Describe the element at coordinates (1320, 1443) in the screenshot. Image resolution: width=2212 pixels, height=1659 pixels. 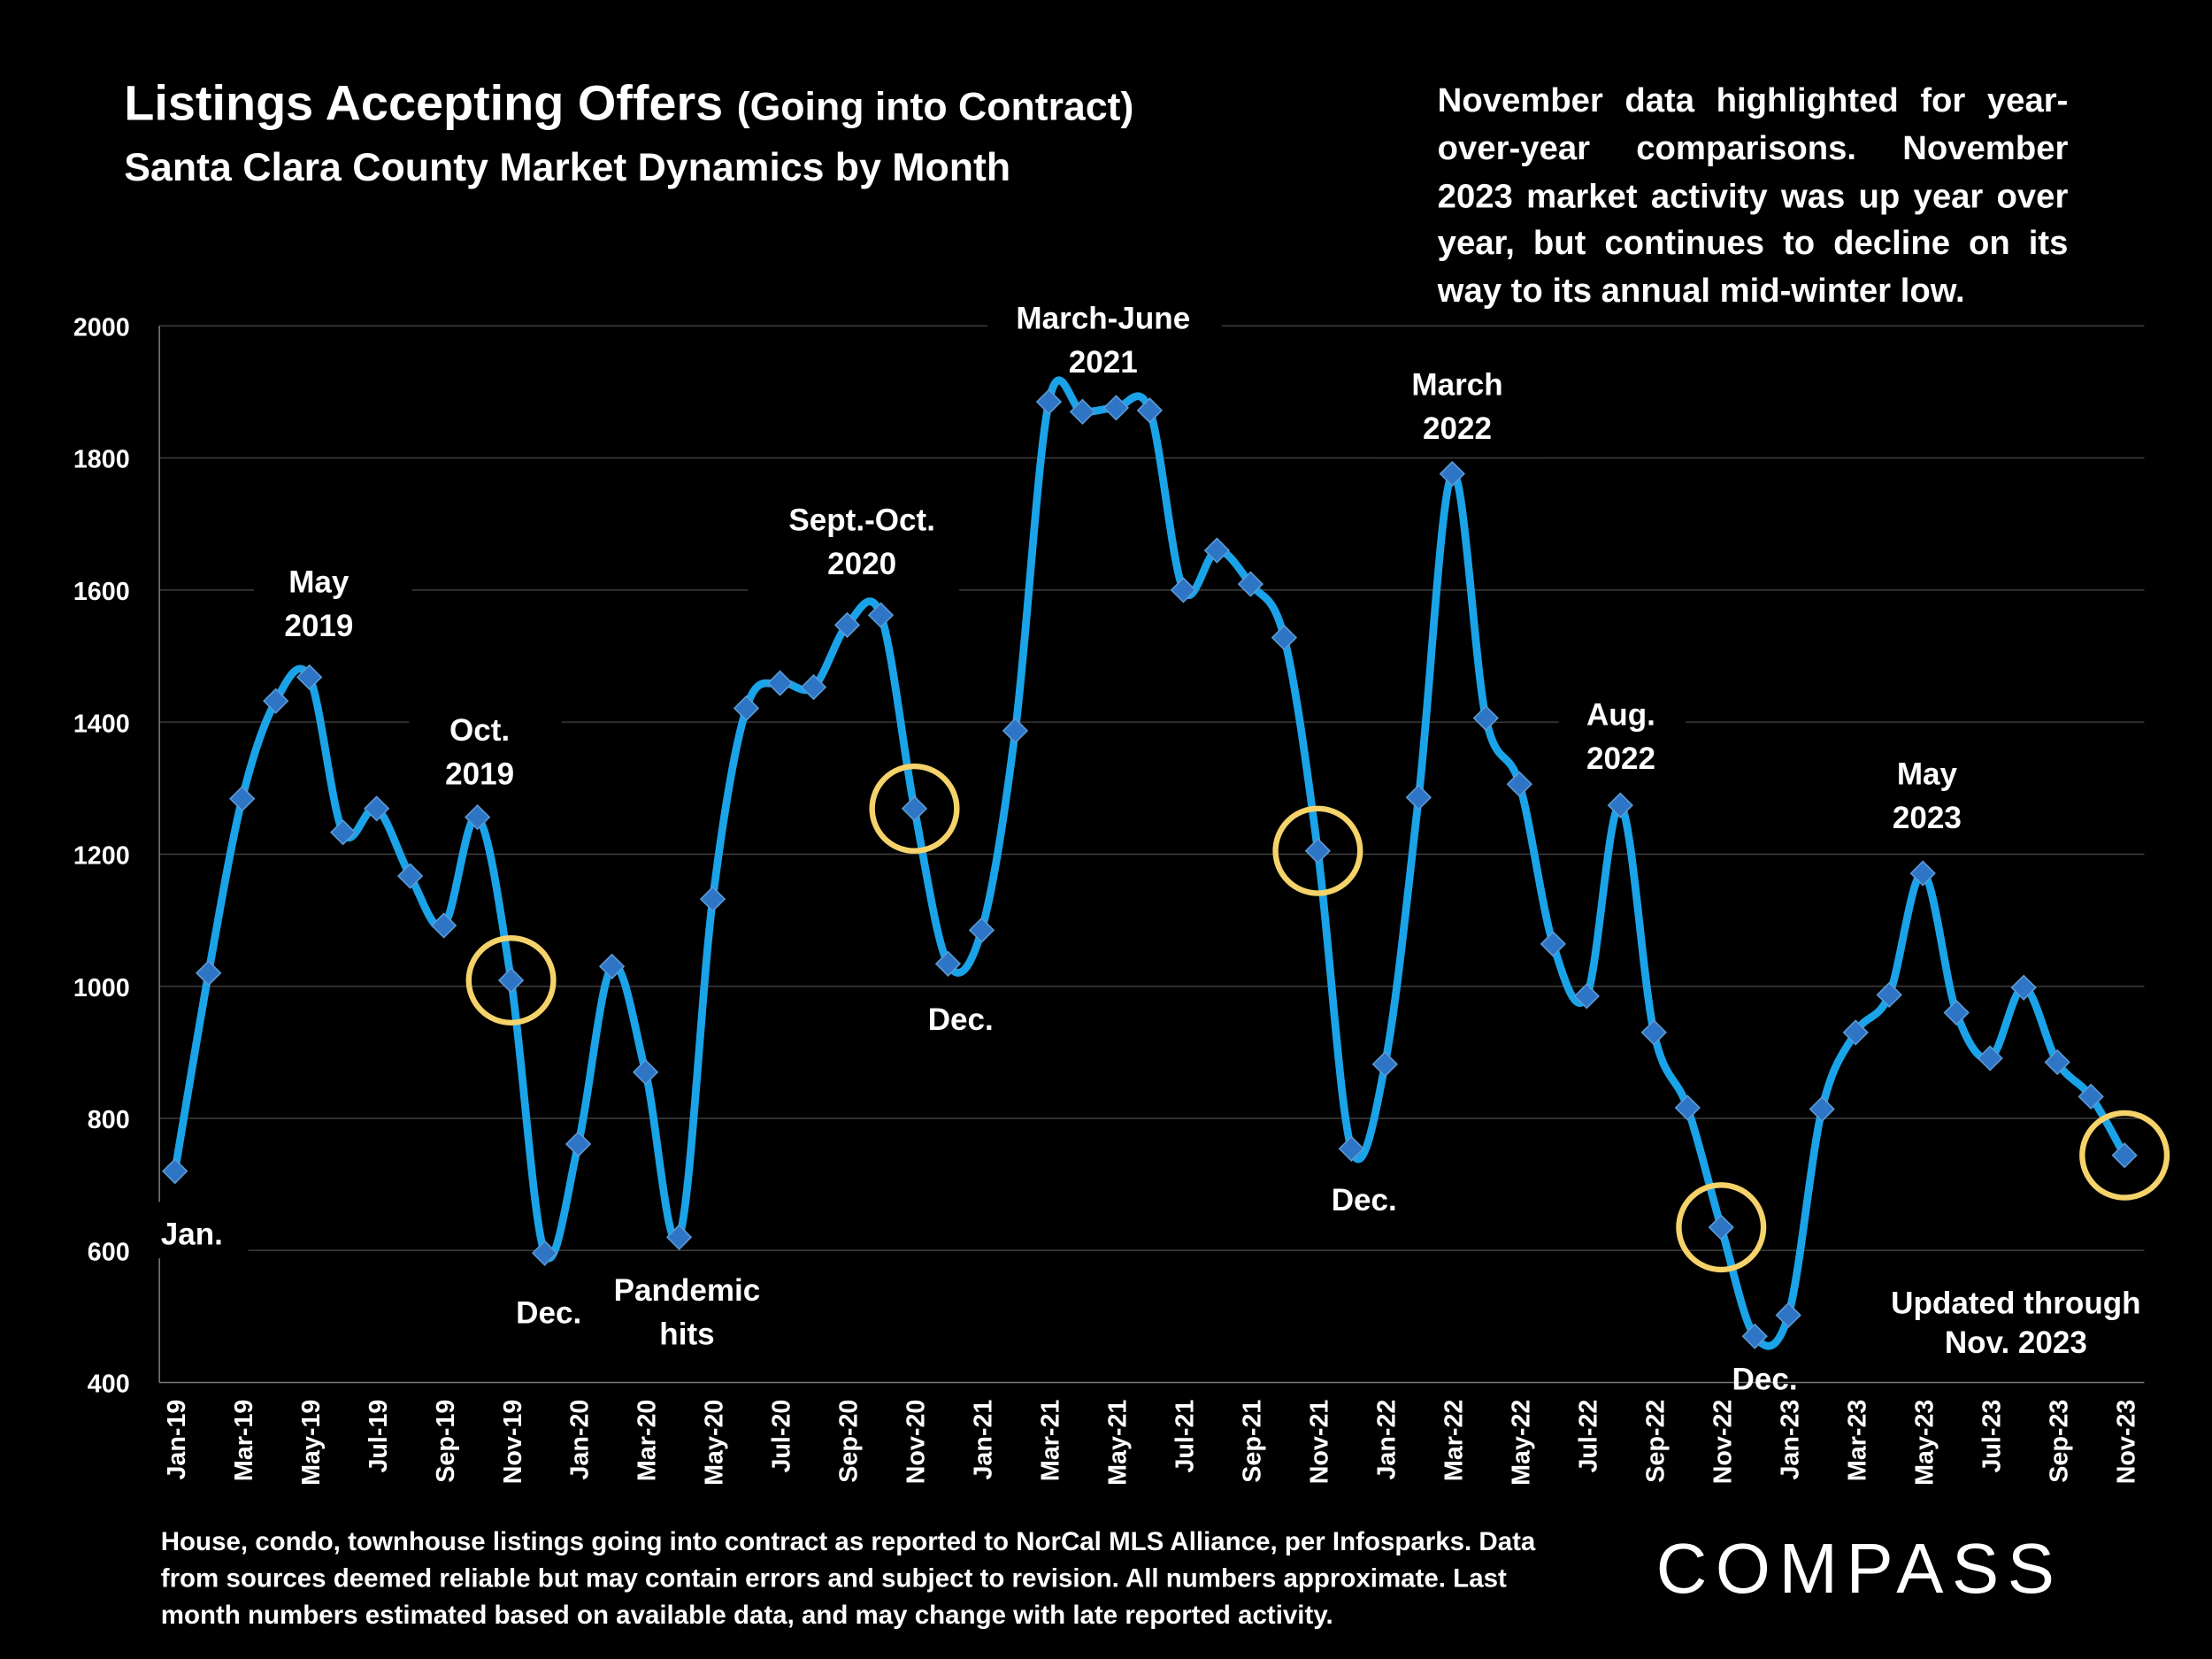
I see `x-tick-label: Nov-21` at that location.